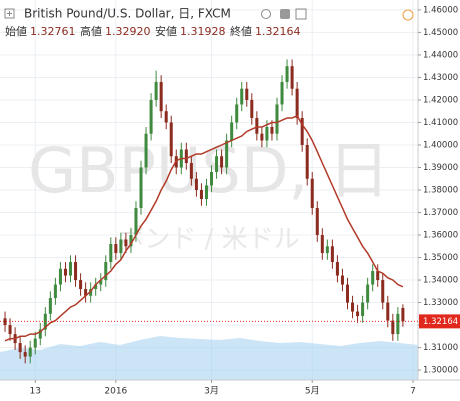 The width and height of the screenshot is (460, 401). Describe the element at coordinates (312, 391) in the screenshot. I see `x-tick-label: 5月` at that location.